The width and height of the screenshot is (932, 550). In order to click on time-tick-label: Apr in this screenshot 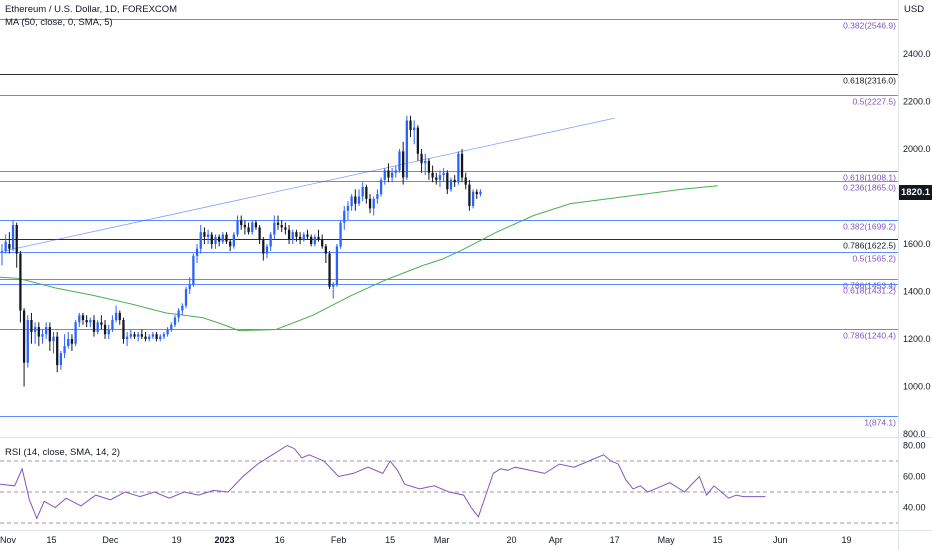, I will do `click(556, 540)`.